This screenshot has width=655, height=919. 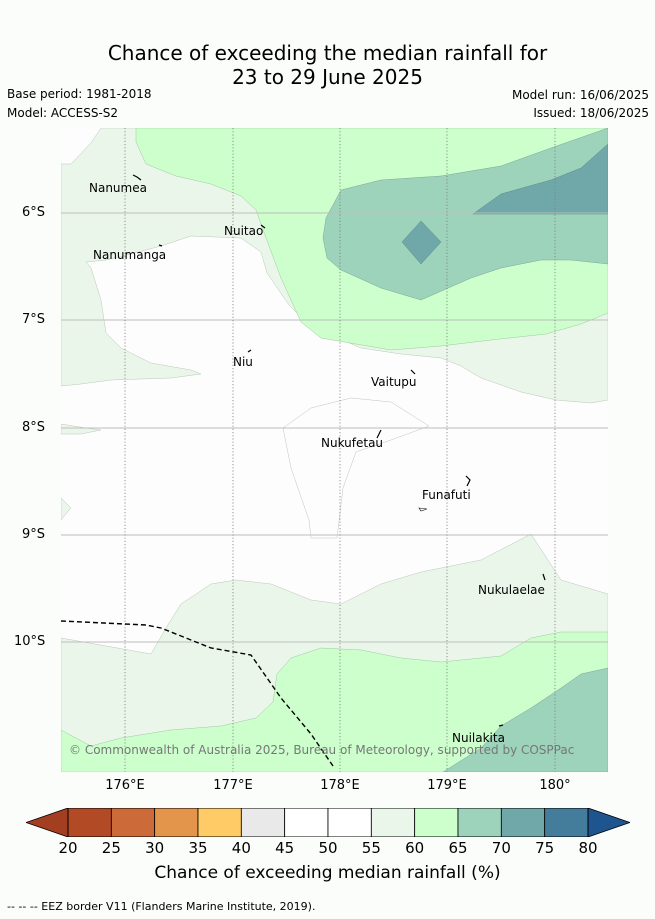 What do you see at coordinates (327, 873) in the screenshot?
I see `colorbar-label: Chance of exceeding median rainfall (%)` at bounding box center [327, 873].